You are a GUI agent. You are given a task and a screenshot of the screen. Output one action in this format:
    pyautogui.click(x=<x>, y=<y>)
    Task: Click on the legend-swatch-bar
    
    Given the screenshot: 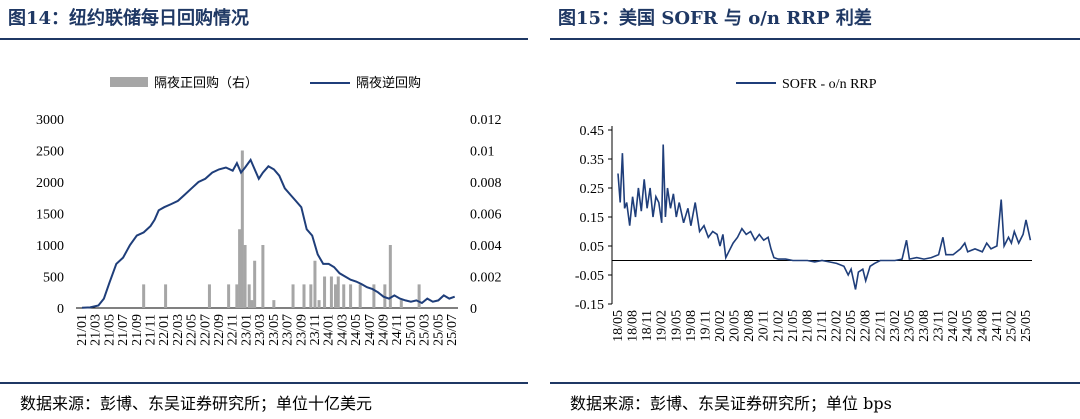 What is the action you would take?
    pyautogui.click(x=129, y=82)
    